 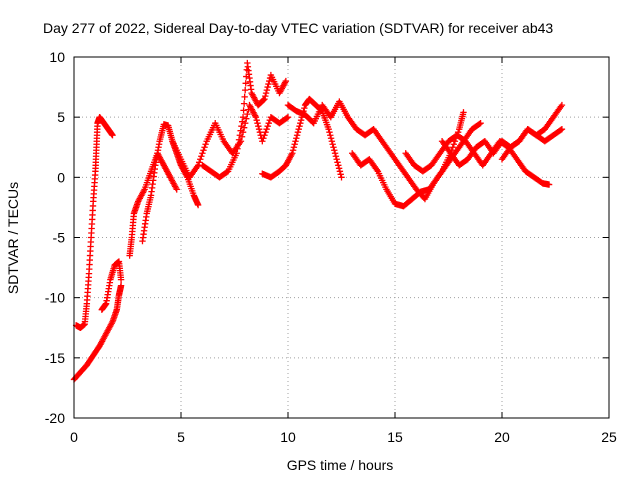 I want to click on series-track-k, so click(x=477, y=160).